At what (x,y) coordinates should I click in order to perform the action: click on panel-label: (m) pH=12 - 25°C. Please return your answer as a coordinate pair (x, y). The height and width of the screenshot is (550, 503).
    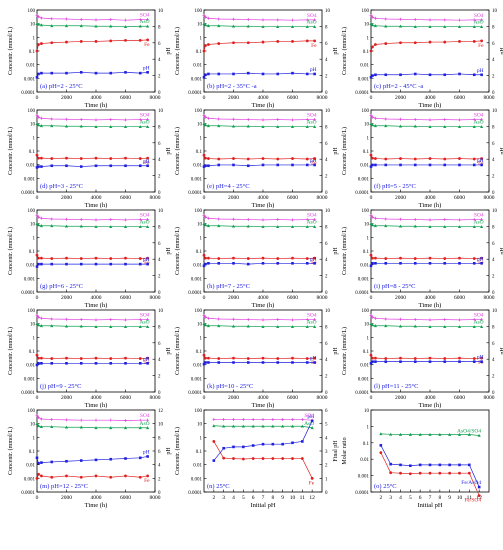
    Looking at the image, I should click on (64, 486).